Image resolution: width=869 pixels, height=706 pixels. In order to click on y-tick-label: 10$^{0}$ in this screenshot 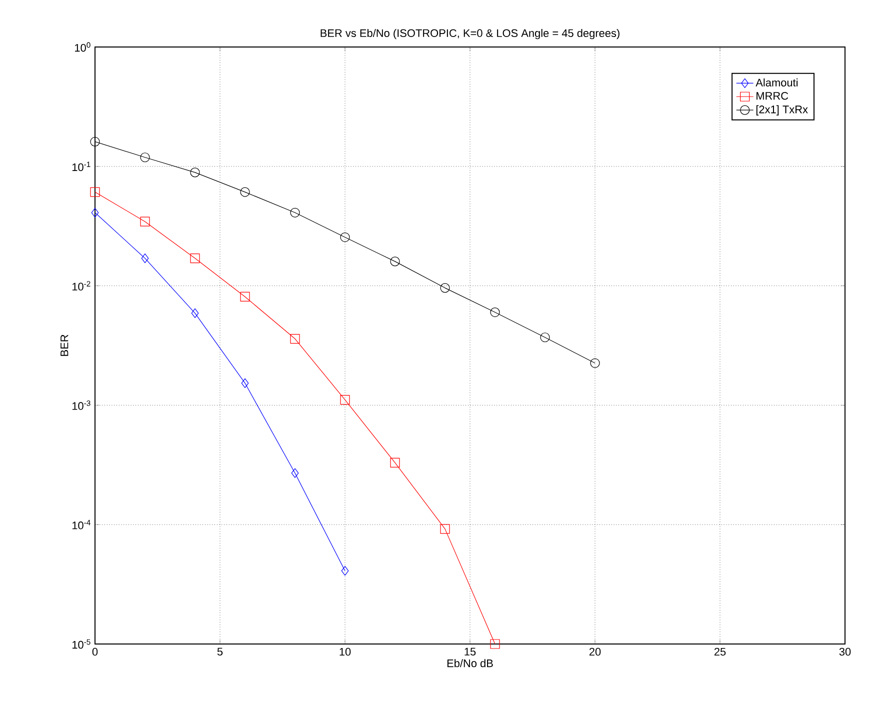, I will do `click(82, 47)`.